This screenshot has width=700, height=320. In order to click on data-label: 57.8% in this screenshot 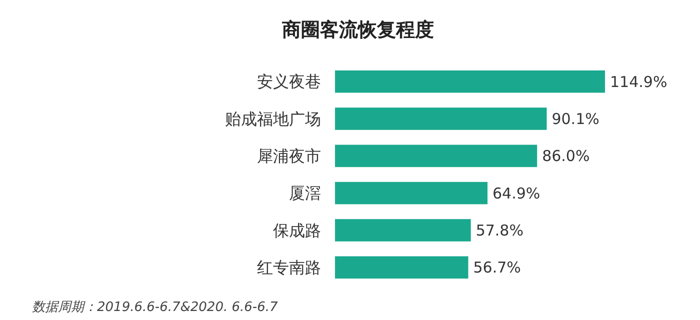, I will do `click(500, 231)`.